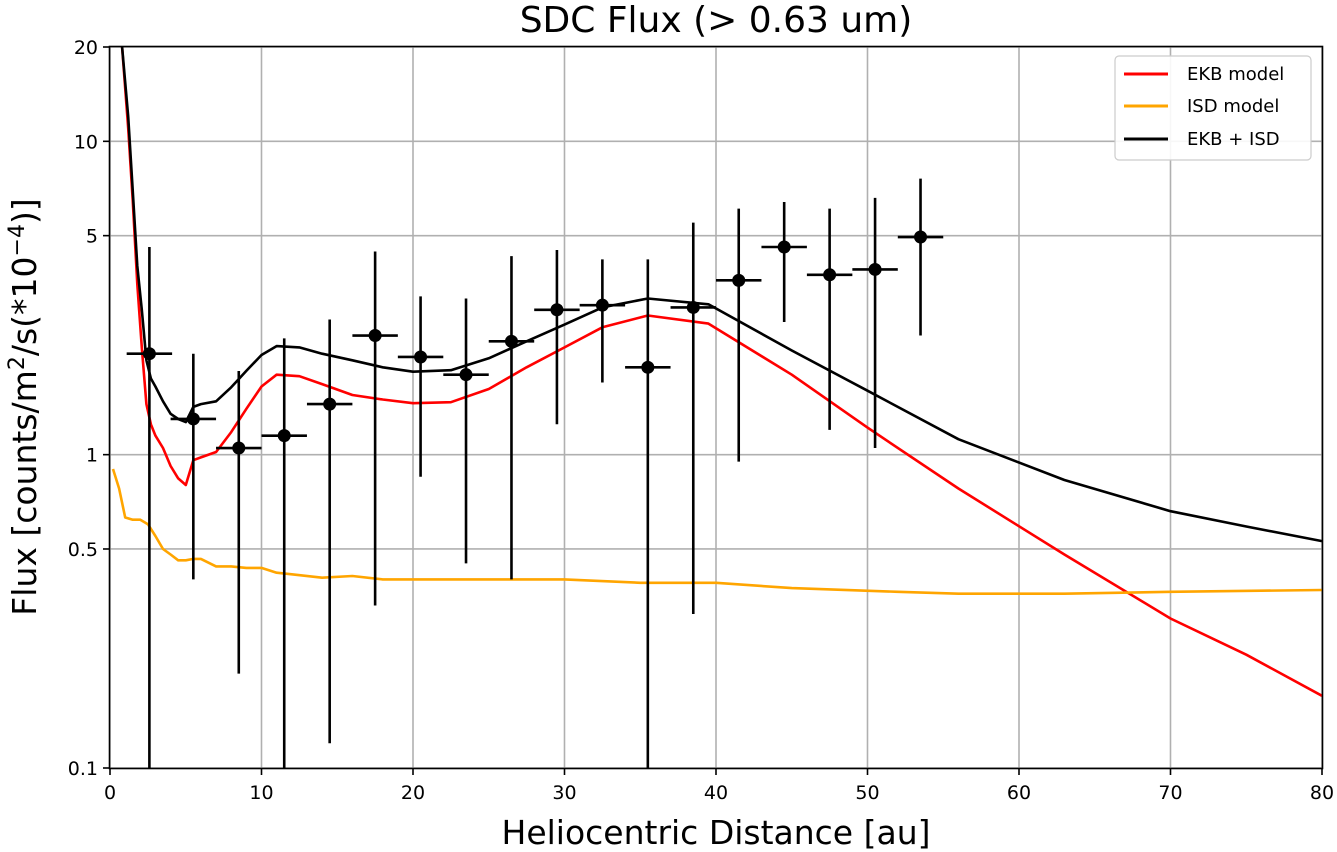  Describe the element at coordinates (92, 237) in the screenshot. I see `y-tick-label: 5` at that location.